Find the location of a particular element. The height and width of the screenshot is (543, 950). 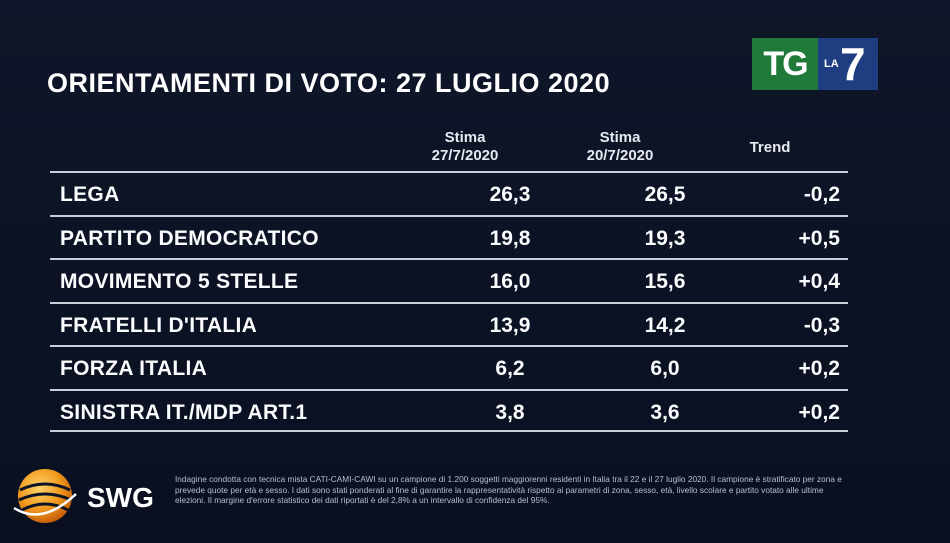

tg-logo-mark: TG is located at coordinates (785, 64).